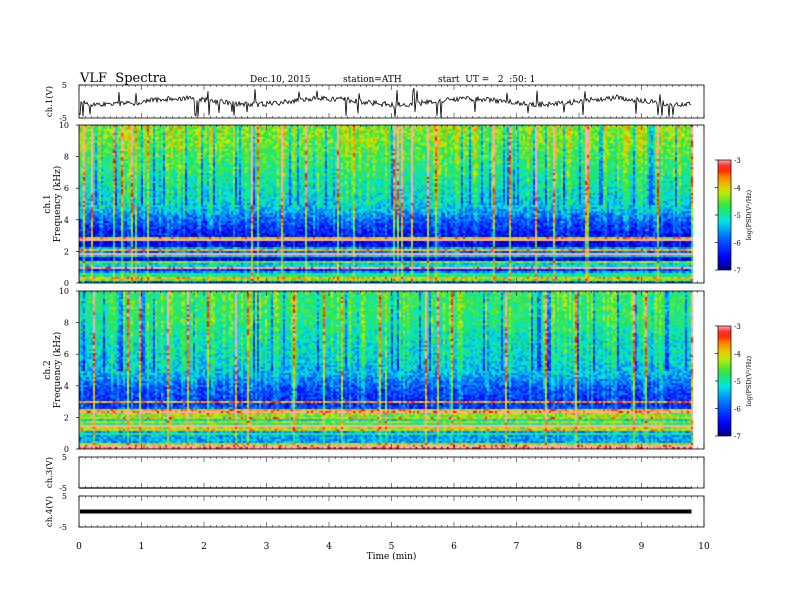 This screenshot has height=612, width=792. I want to click on x-tick-label: 10, so click(704, 547).